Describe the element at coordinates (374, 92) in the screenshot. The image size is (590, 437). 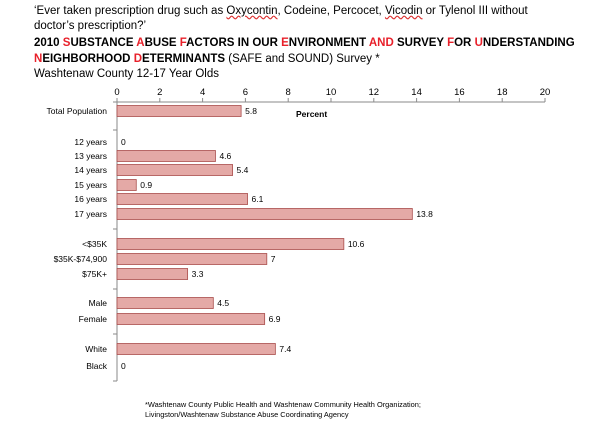
I see `x-tick-label: 12` at that location.